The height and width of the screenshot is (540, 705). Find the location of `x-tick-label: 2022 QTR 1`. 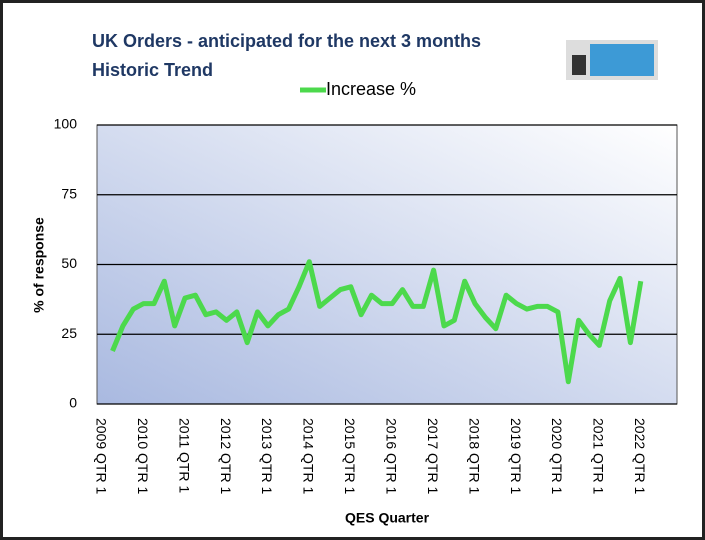

x-tick-label: 2022 QTR 1 is located at coordinates (640, 456).